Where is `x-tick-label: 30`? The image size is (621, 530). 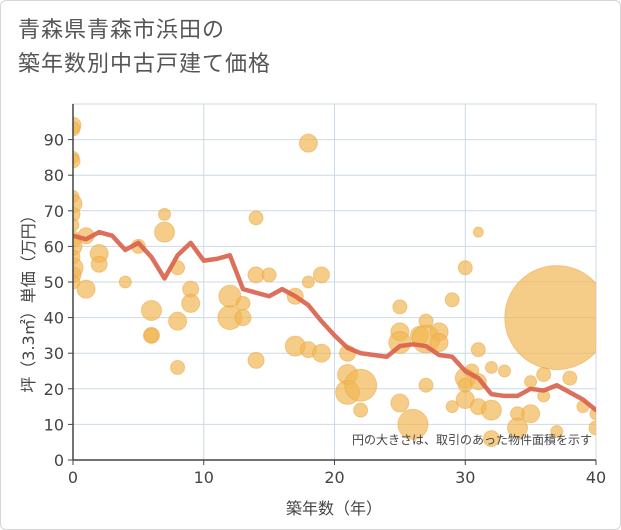 x-tick-label: 30 is located at coordinates (465, 477).